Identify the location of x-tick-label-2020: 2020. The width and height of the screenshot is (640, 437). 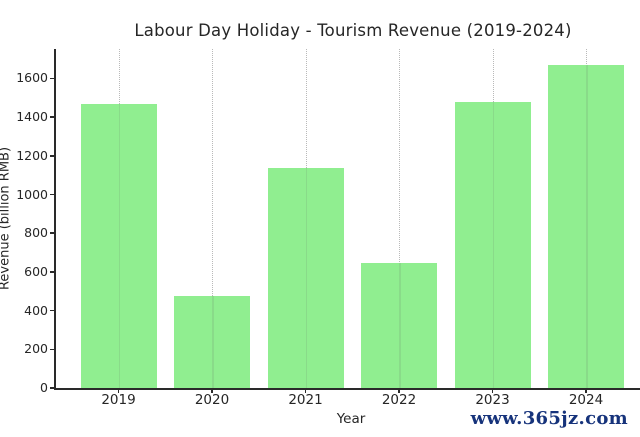
(212, 400).